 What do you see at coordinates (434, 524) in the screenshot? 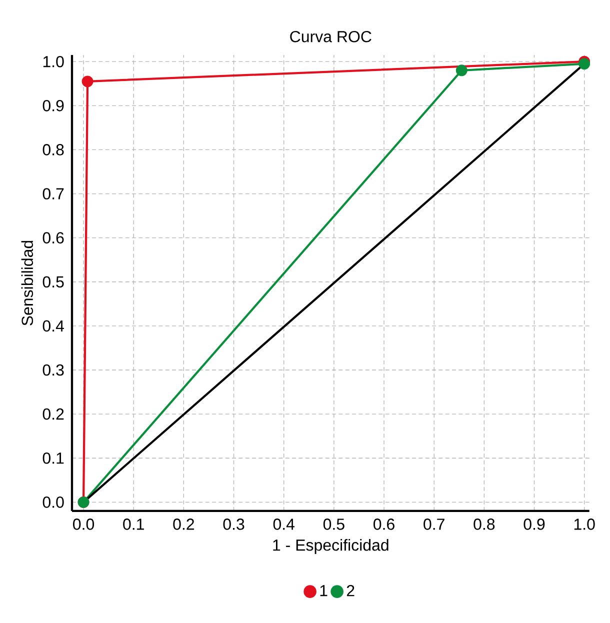
I see `x-tick-label: 0.7` at bounding box center [434, 524].